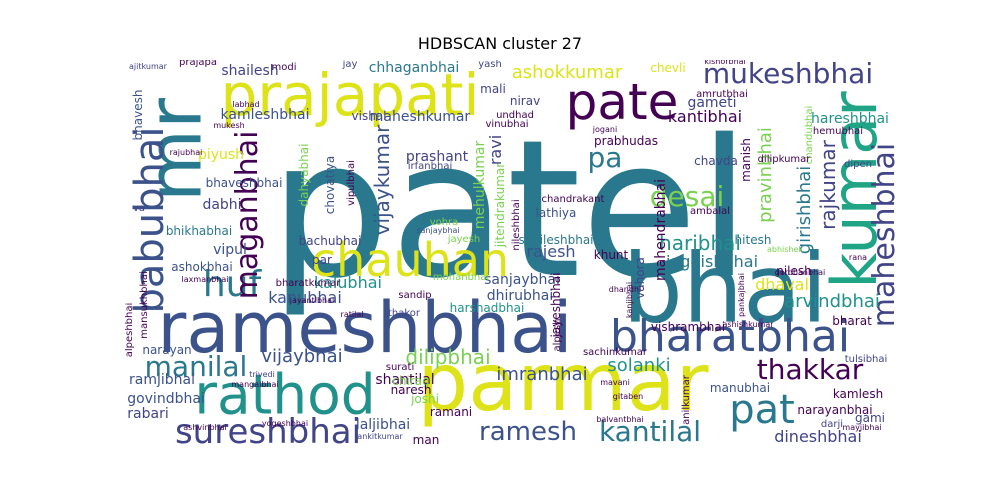 The width and height of the screenshot is (1000, 500). I want to click on cloud-word: kalubhai, so click(348, 282).